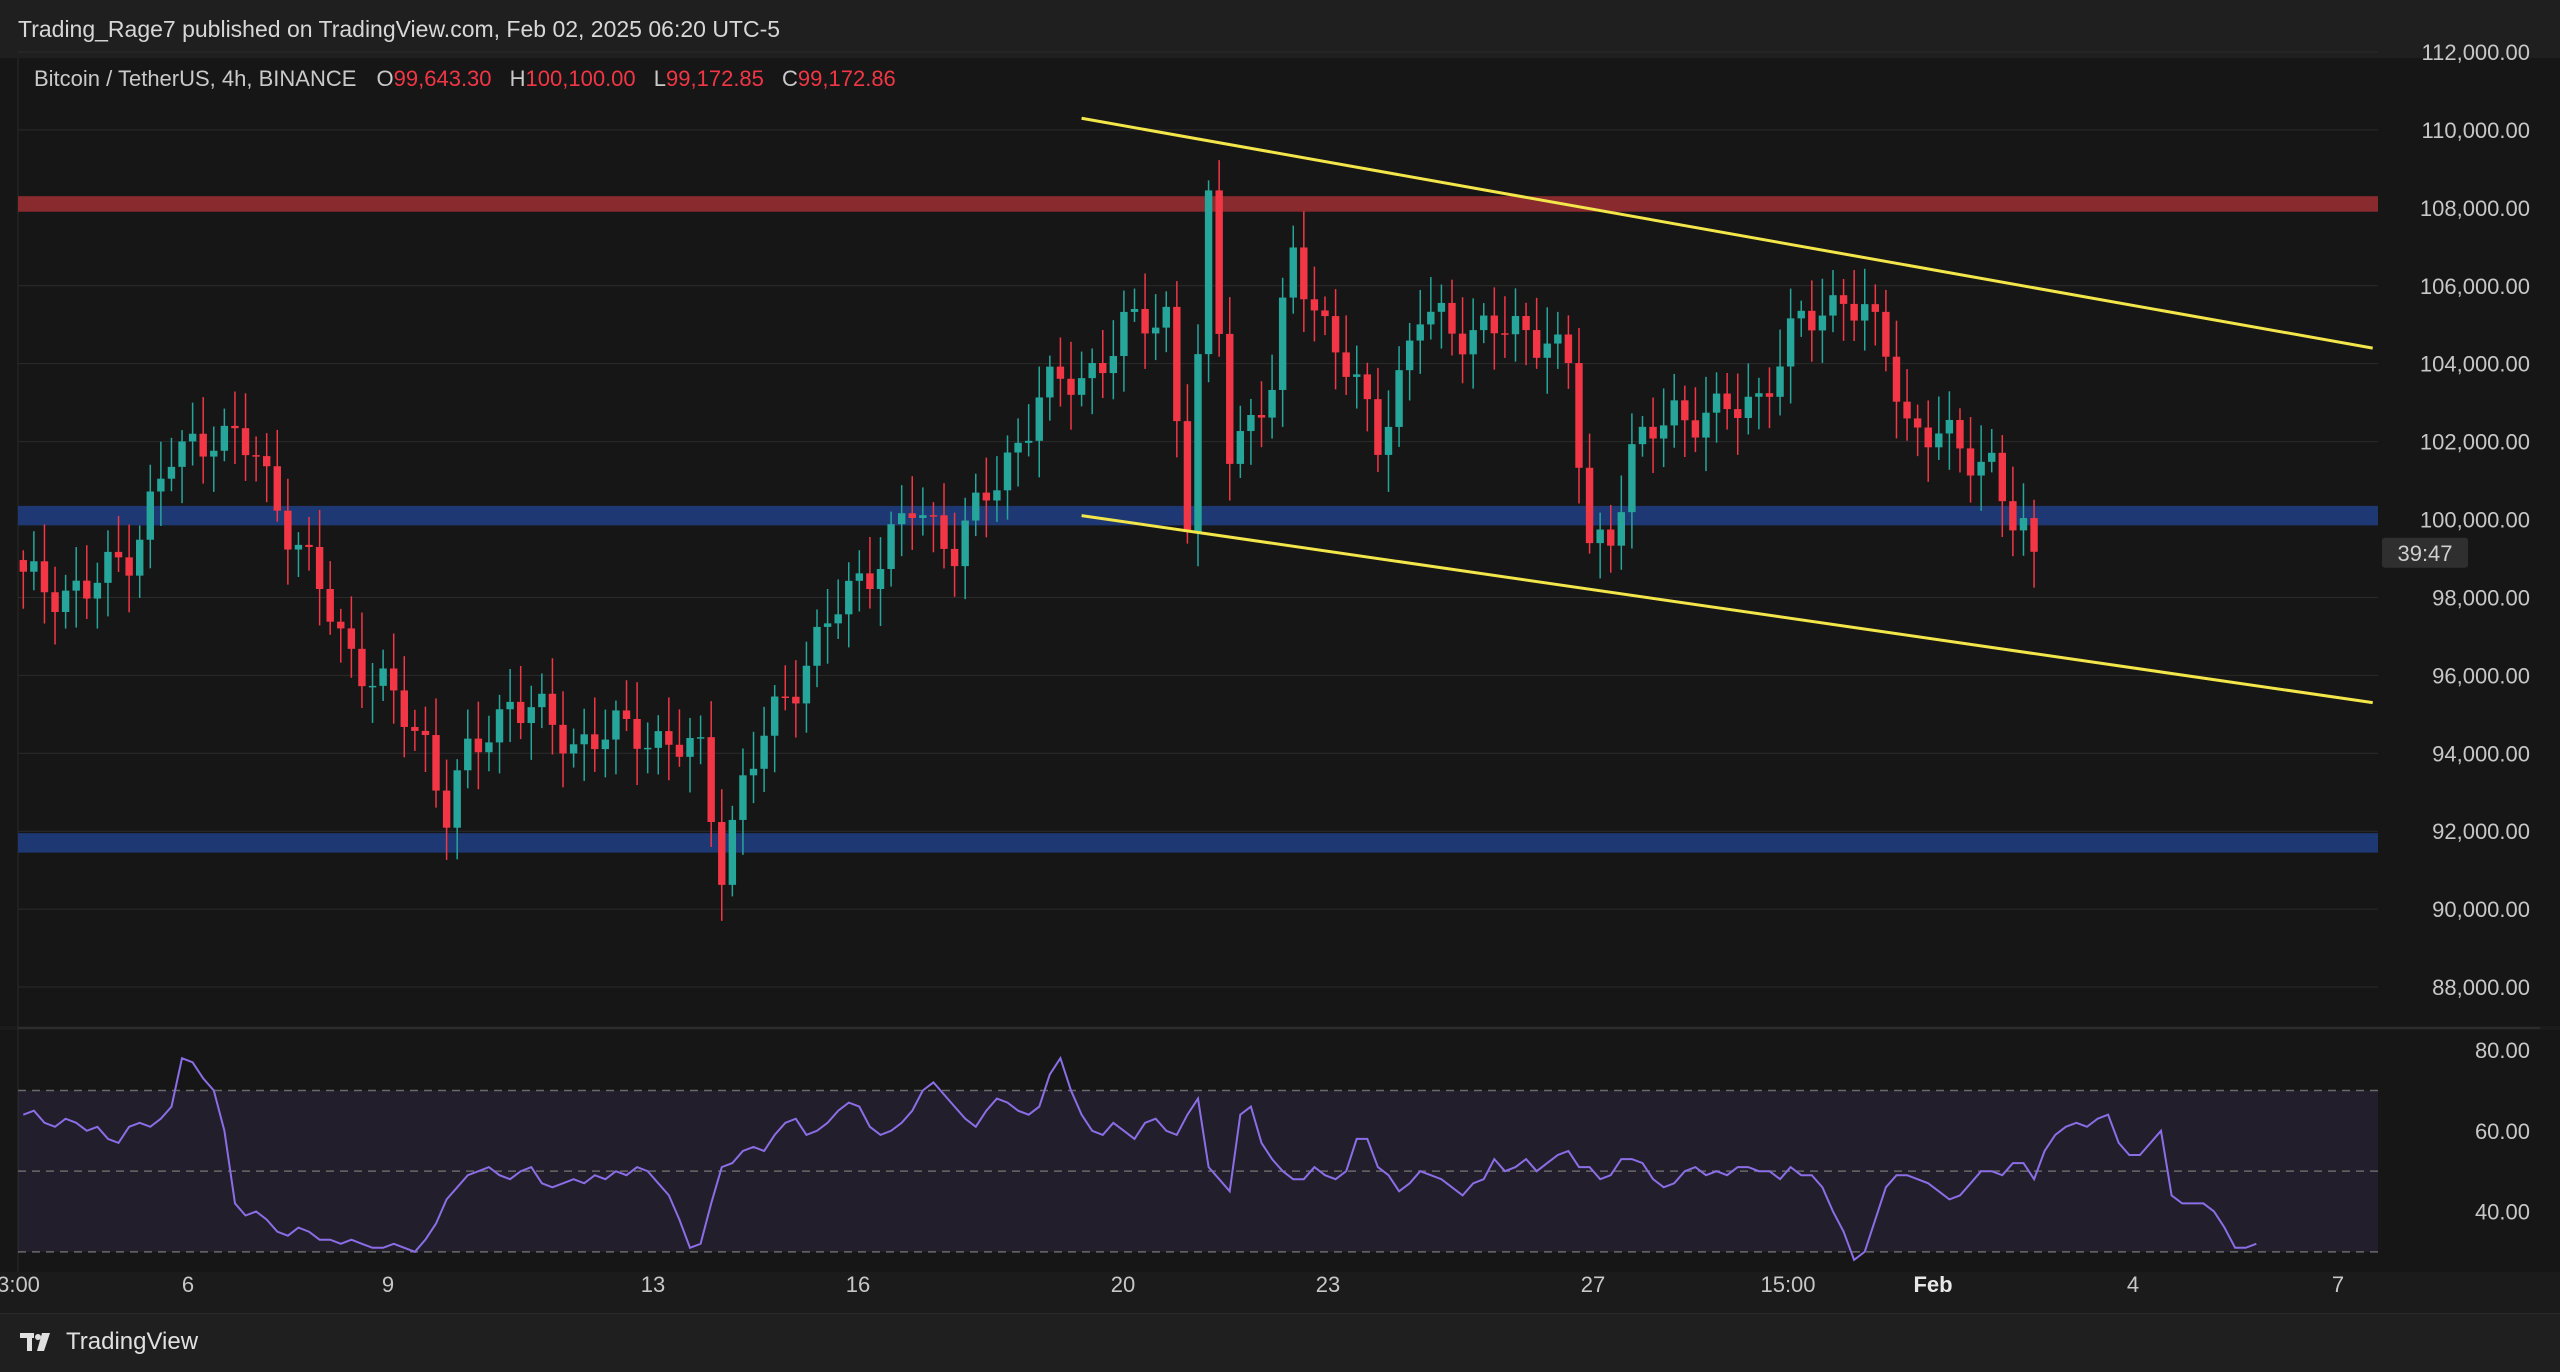 This screenshot has width=2560, height=1372. I want to click on x-tick-label: 13, so click(653, 1284).